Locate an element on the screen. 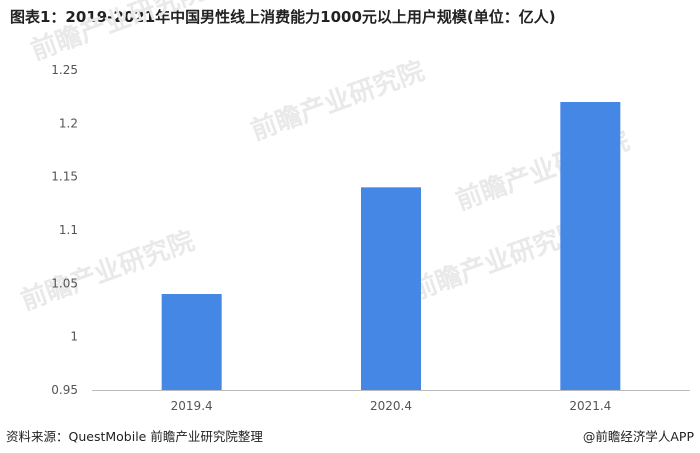 This screenshot has width=700, height=453. x-axis: 2019.4 2020.4 2021.4 is located at coordinates (391, 406).